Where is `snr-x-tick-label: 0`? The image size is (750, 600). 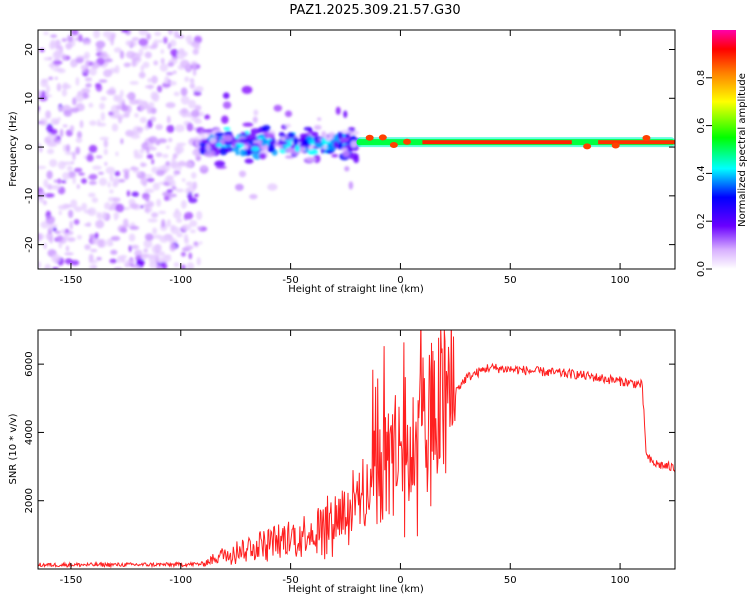 snr-x-tick-label: 0 is located at coordinates (400, 580).